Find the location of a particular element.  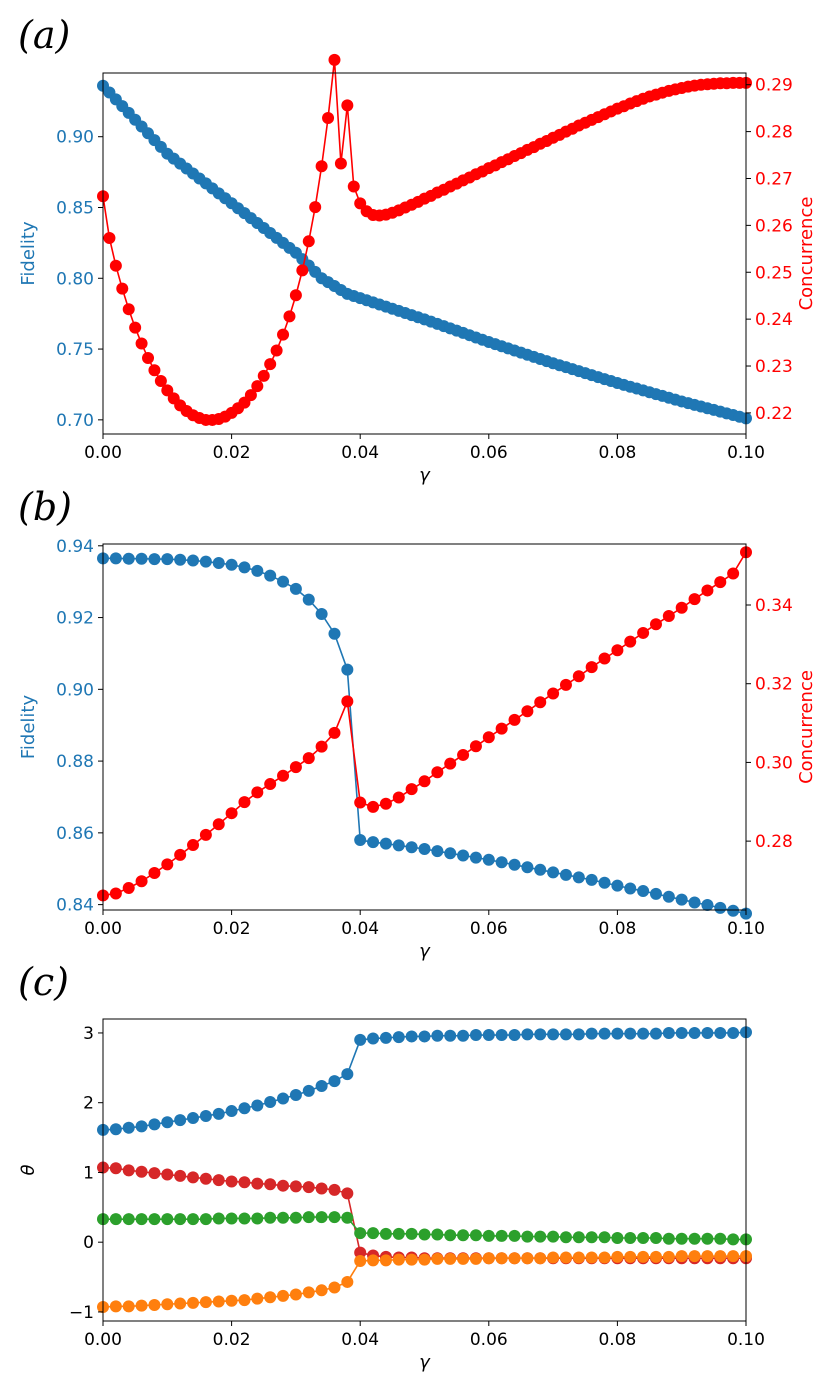

y-tick-label: 0.84 is located at coordinates (75, 906).